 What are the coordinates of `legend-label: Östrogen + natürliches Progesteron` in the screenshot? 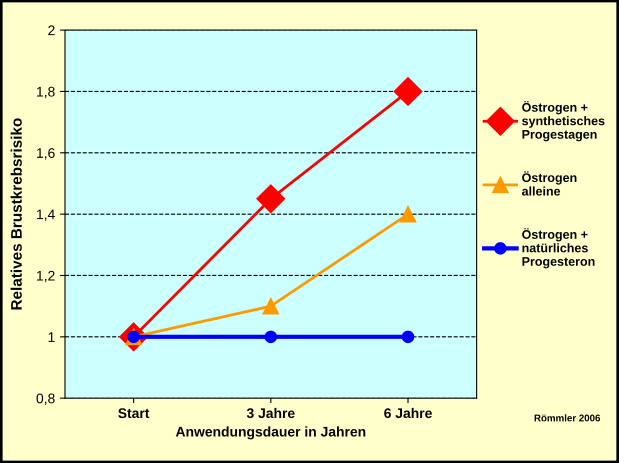 It's located at (558, 248).